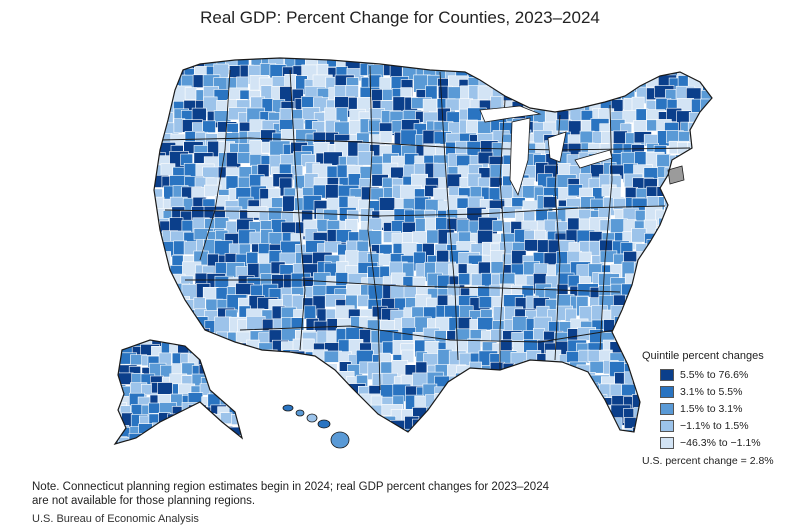  I want to click on us-percent-change: U.S. percent change = 2.8%, so click(708, 461).